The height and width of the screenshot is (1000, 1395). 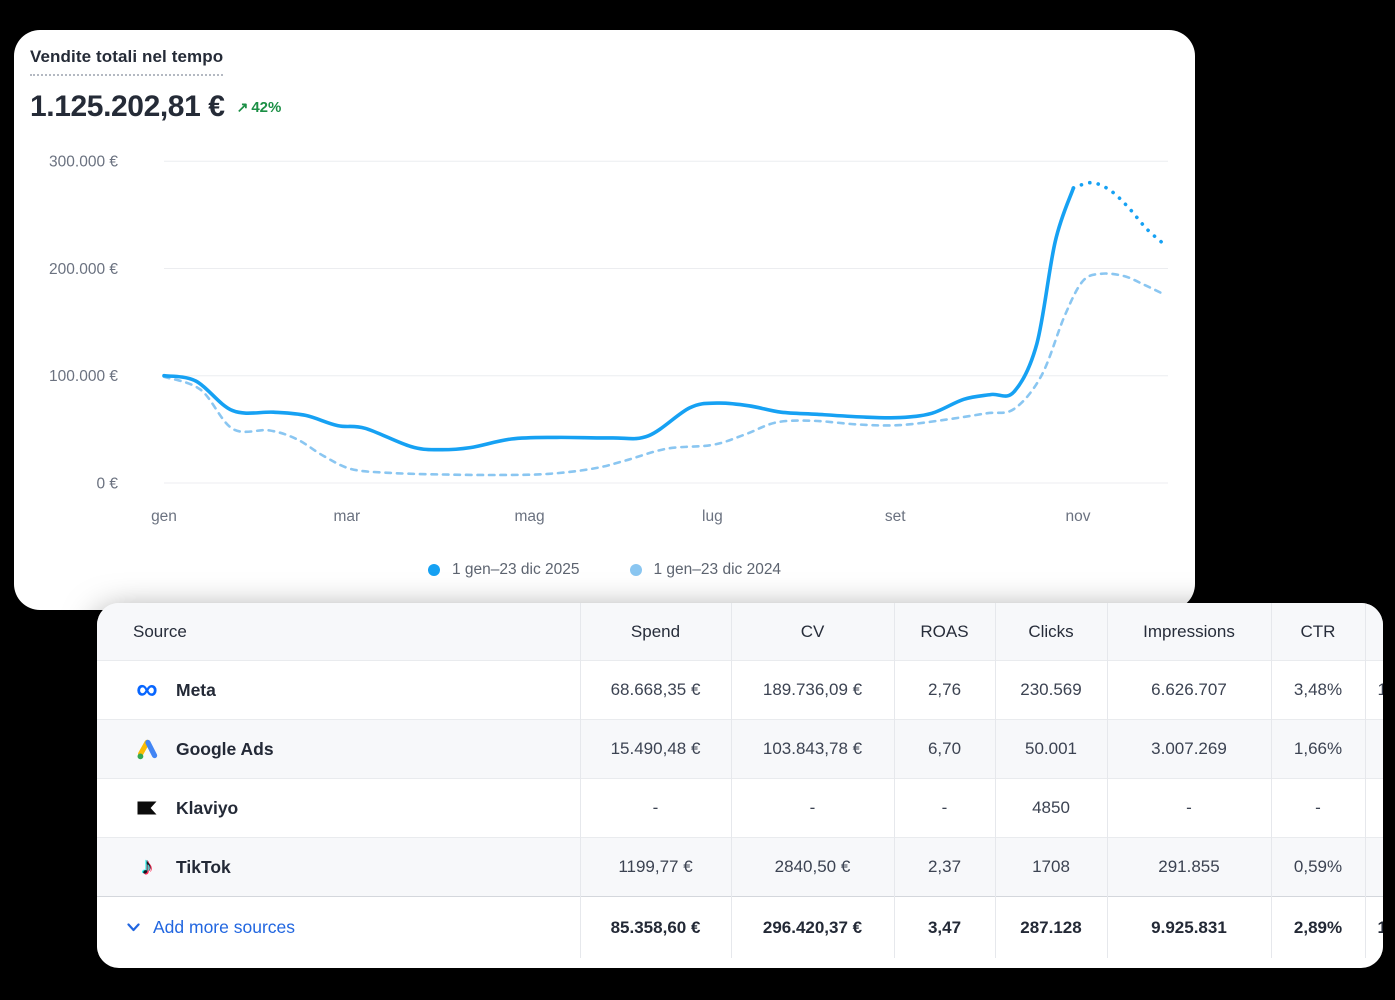 I want to click on impressions-value: 291.855, so click(x=1188, y=867).